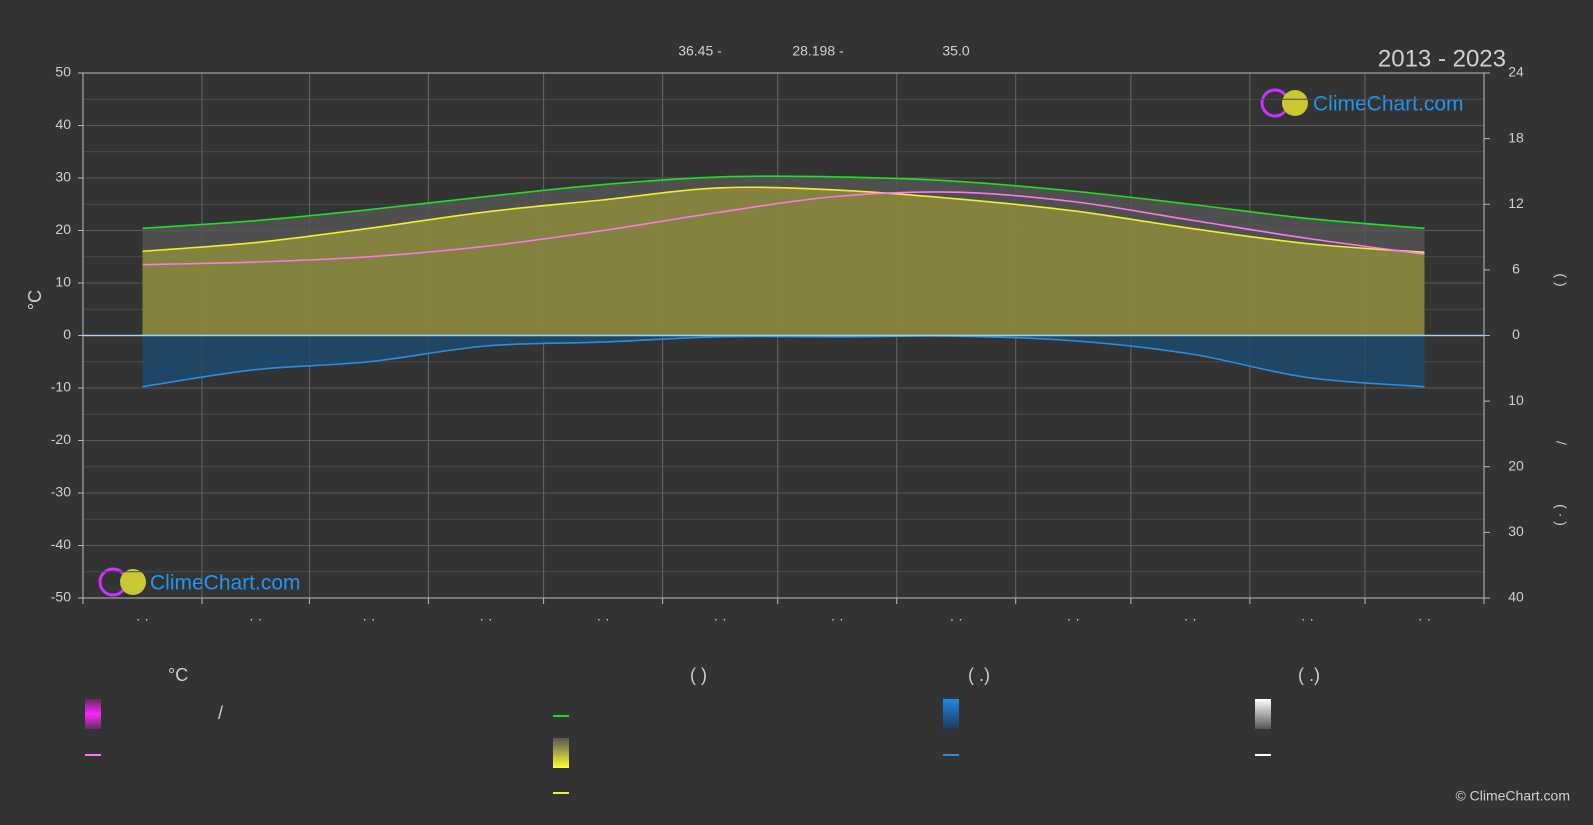  What do you see at coordinates (61, 387) in the screenshot?
I see `y-tick-label: -10` at bounding box center [61, 387].